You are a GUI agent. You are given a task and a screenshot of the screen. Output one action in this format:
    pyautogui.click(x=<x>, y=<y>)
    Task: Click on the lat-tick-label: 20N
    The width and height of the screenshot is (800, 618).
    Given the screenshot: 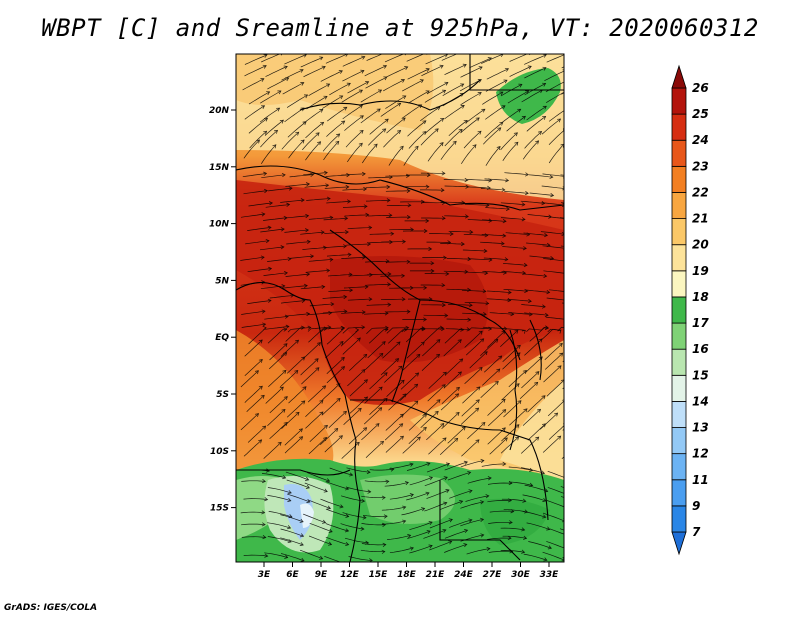 What is the action you would take?
    pyautogui.click(x=219, y=111)
    